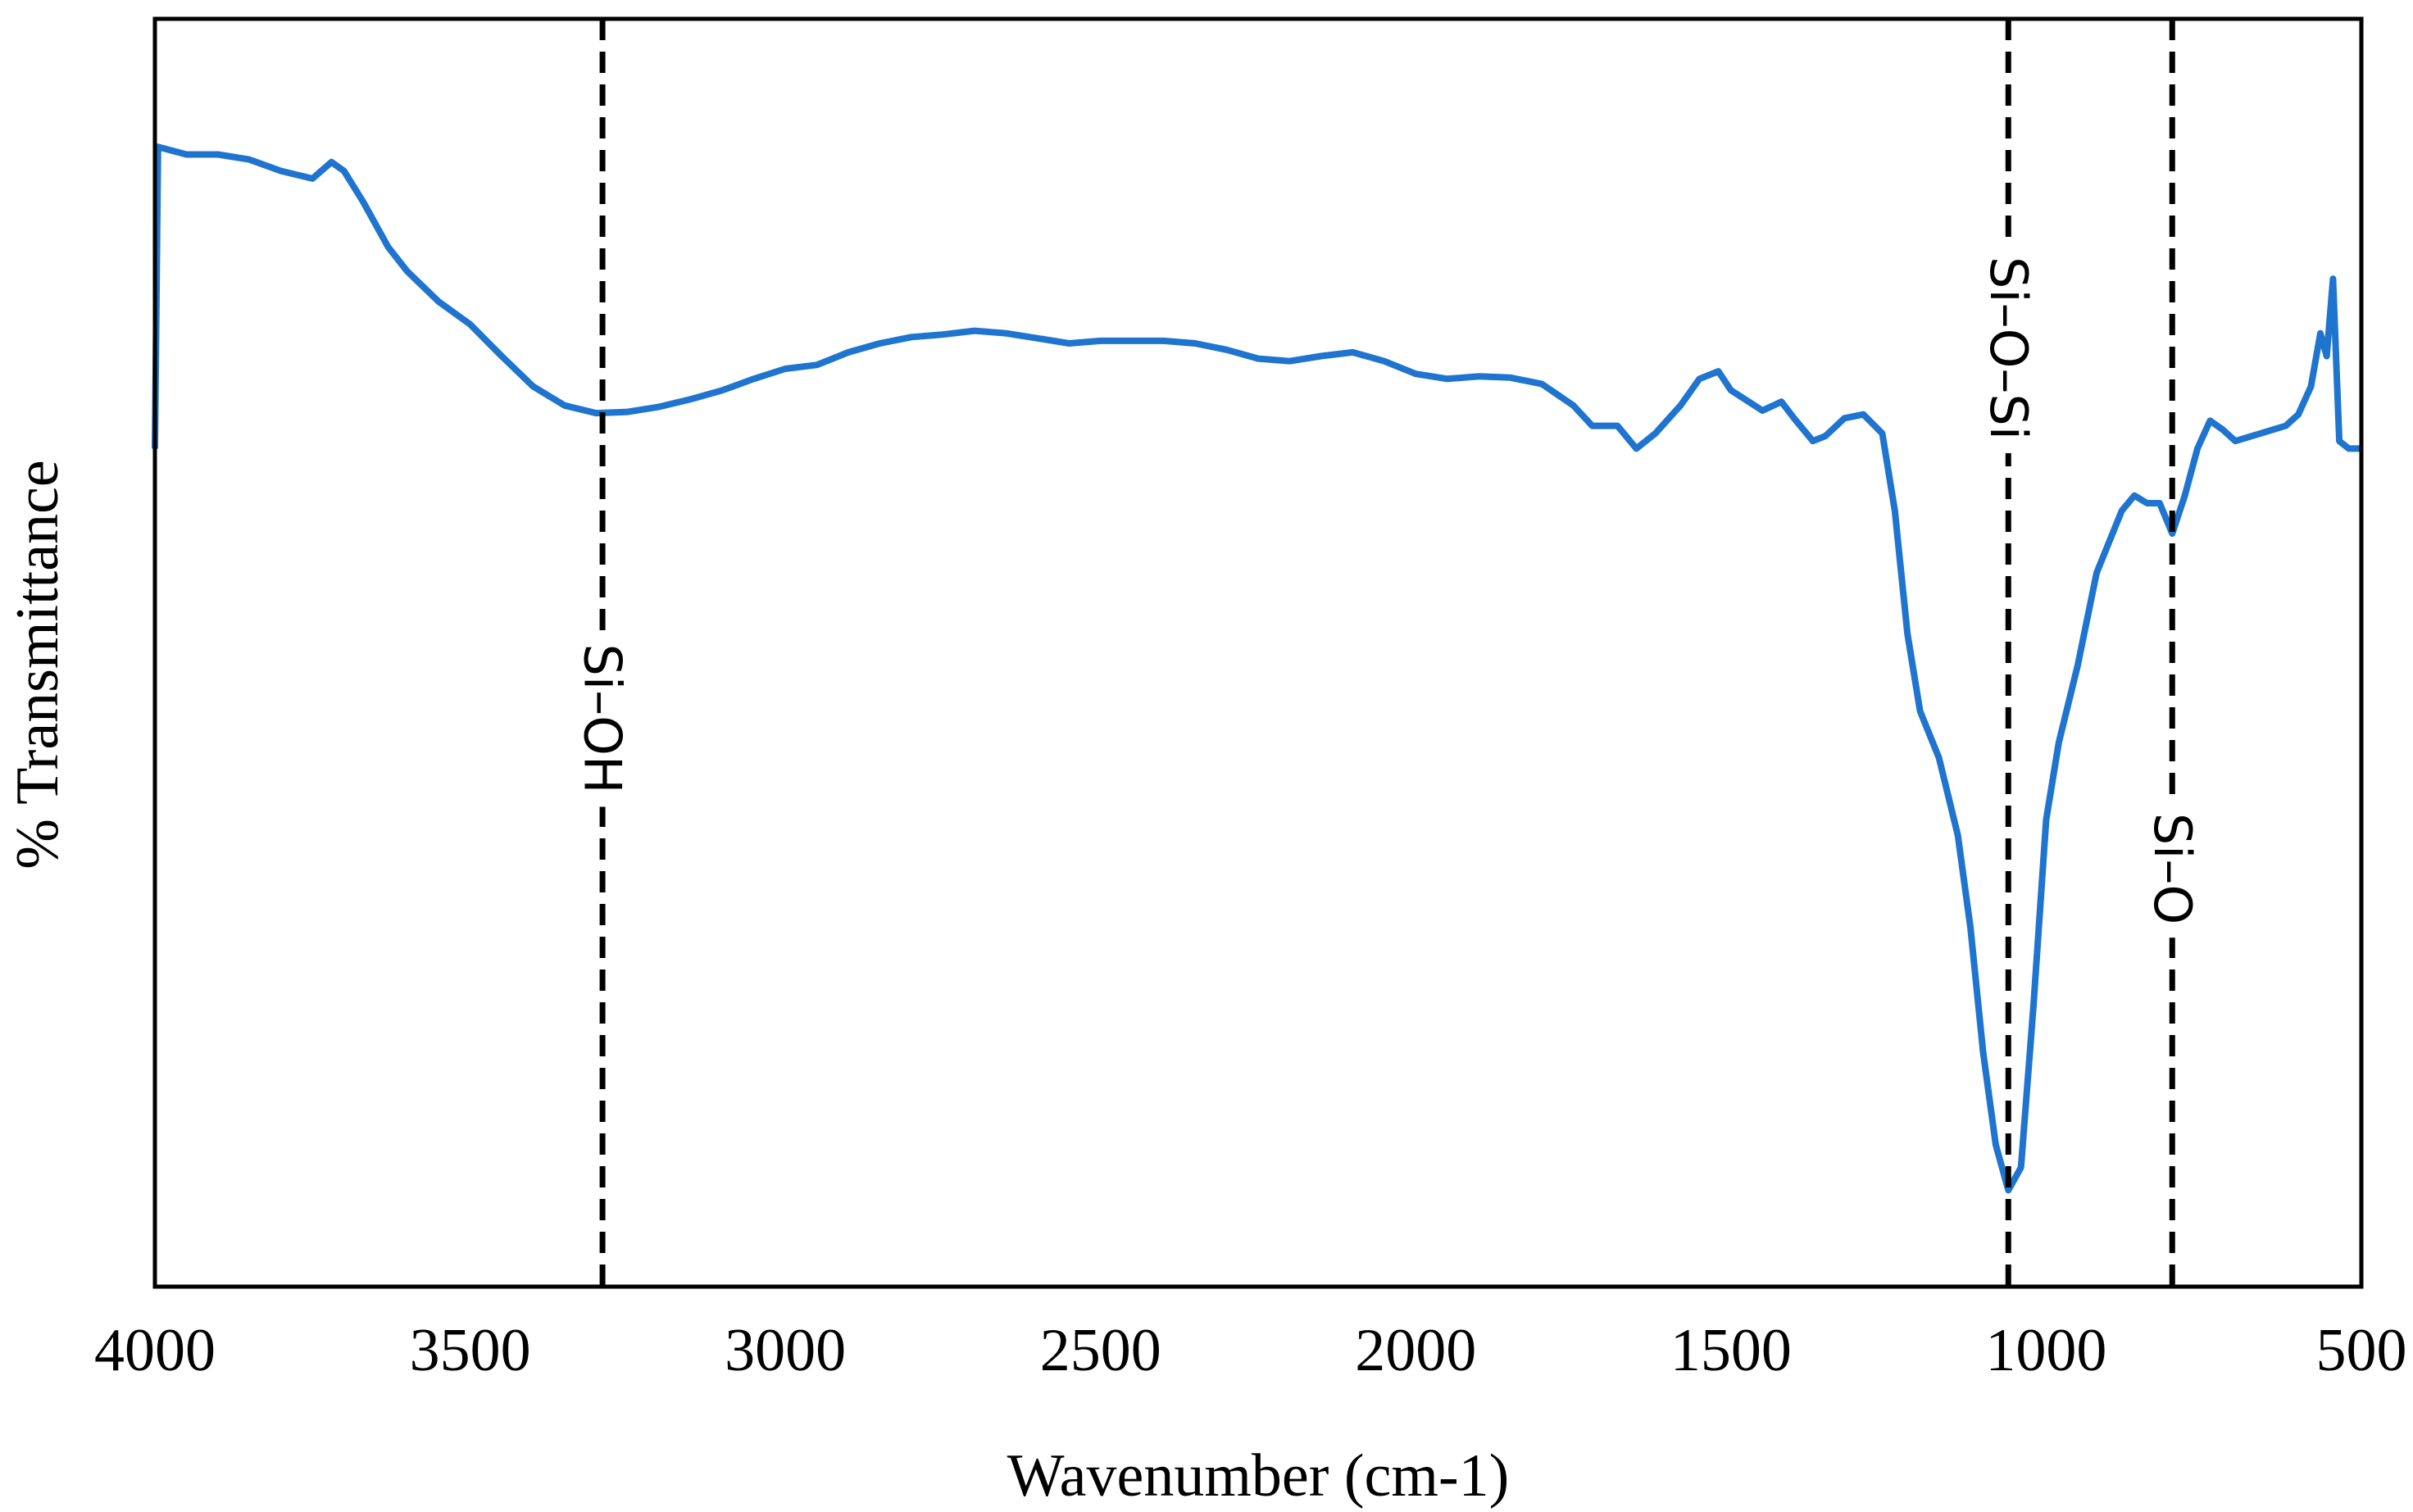 Image resolution: width=2413 pixels, height=1512 pixels. I want to click on annotation-label: Si–OH, so click(603, 718).